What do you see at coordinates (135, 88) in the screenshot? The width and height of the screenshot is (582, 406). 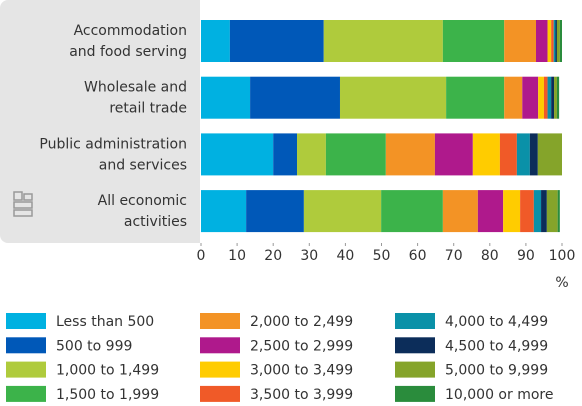 I see `category-label: Wholesale and` at bounding box center [135, 88].